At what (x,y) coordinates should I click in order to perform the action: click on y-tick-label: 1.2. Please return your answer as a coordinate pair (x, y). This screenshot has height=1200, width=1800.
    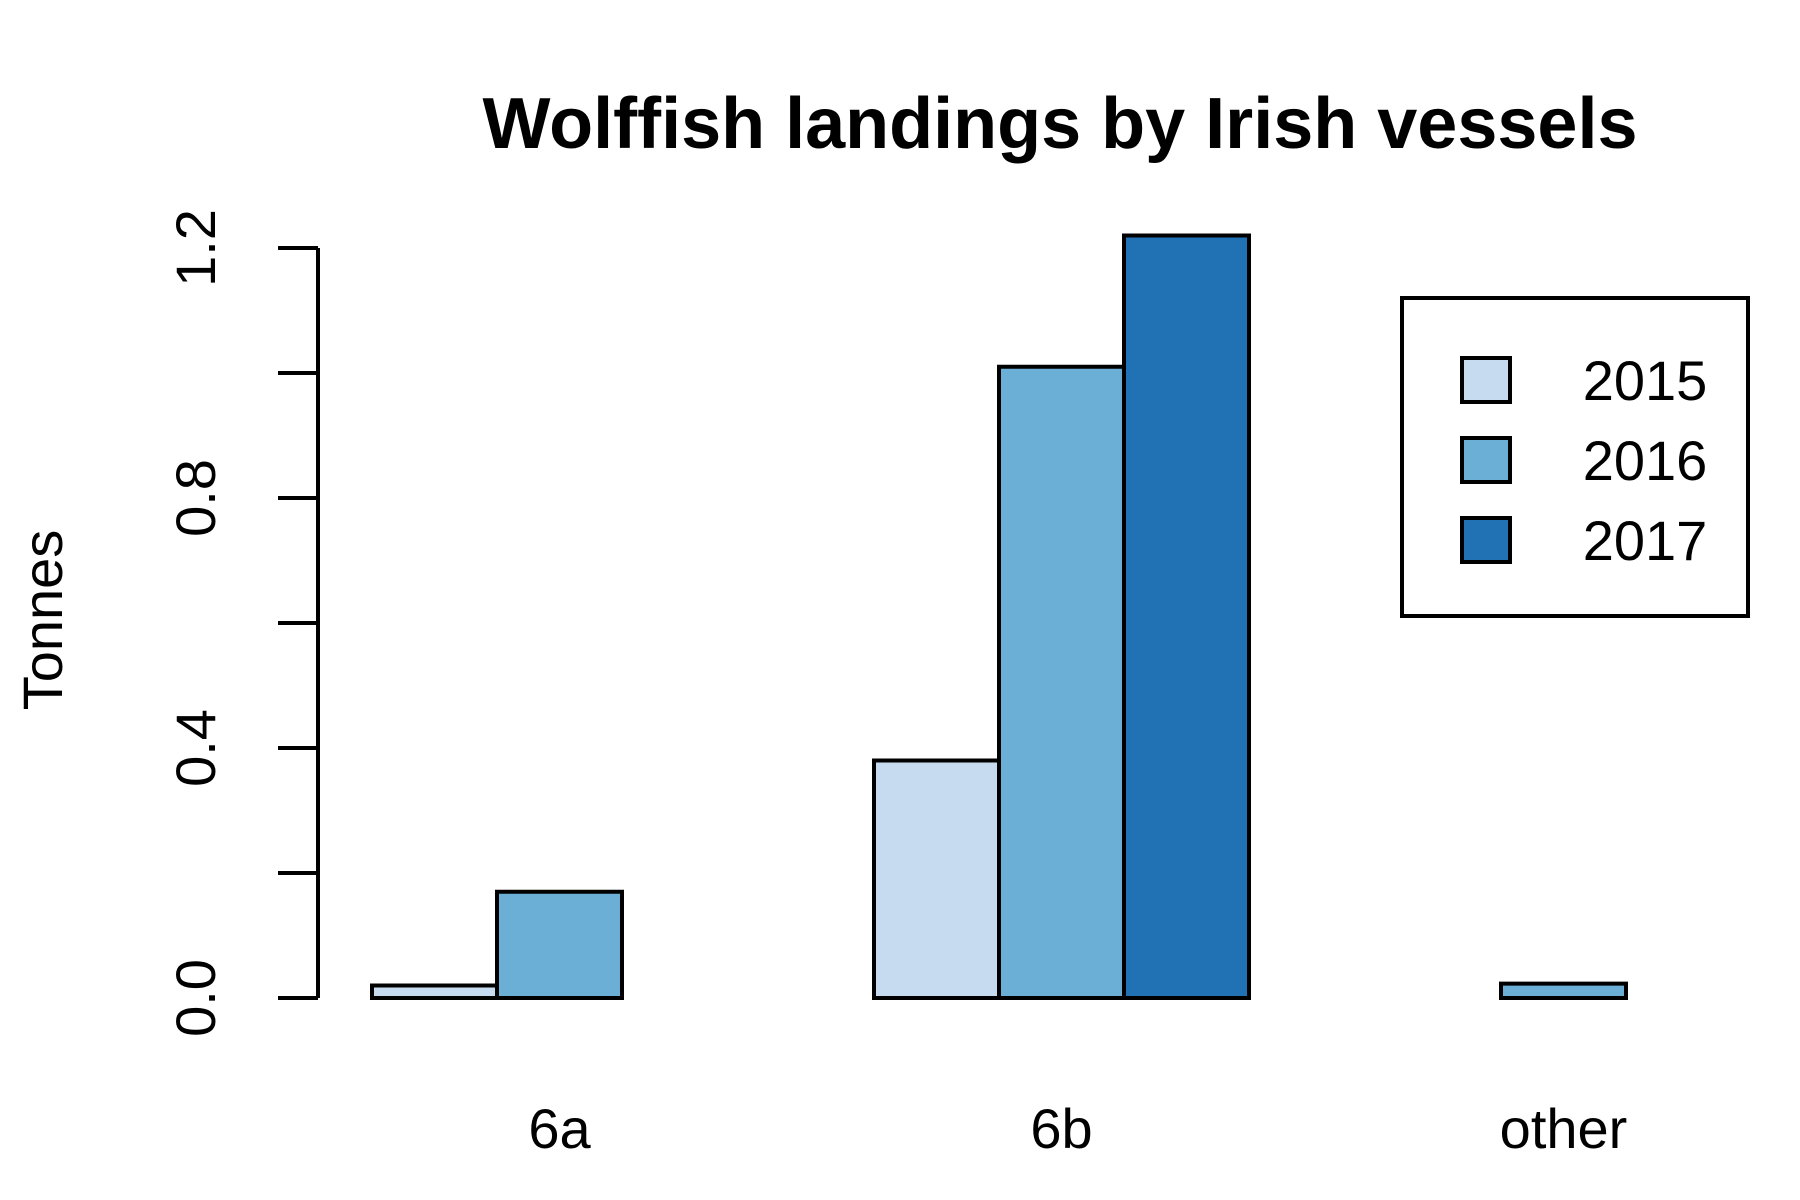
    Looking at the image, I should click on (195, 248).